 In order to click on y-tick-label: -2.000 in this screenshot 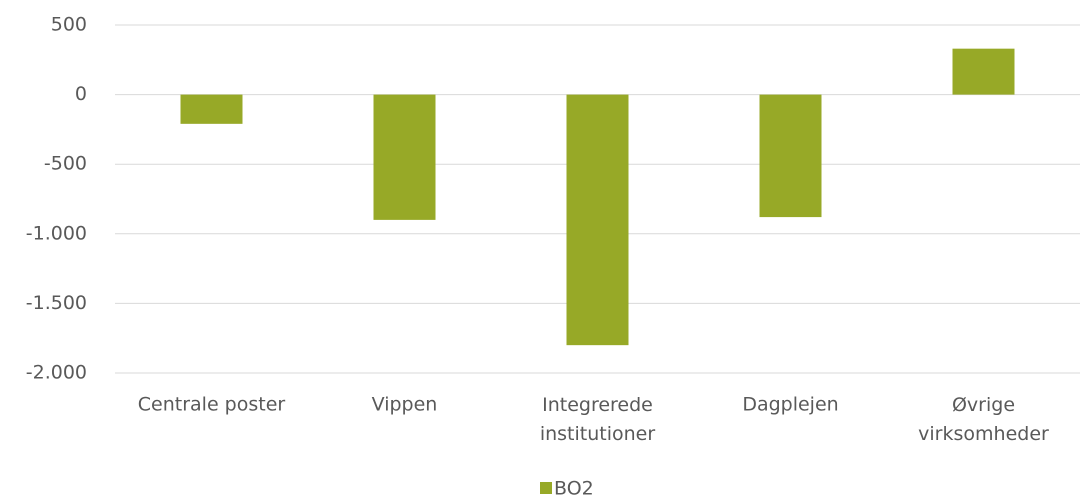, I will do `click(56, 373)`.